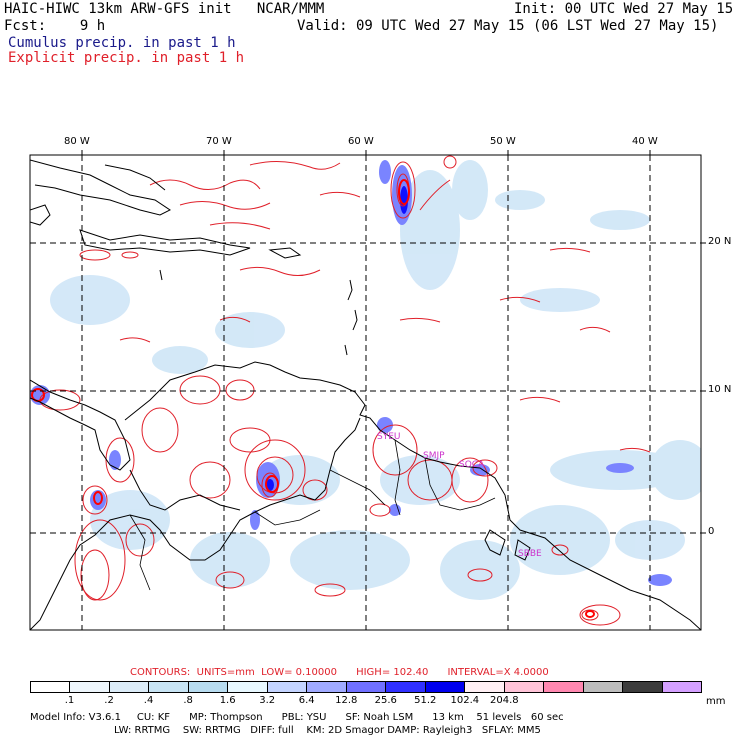 This screenshot has height=740, width=740. Describe the element at coordinates (385, 700) in the screenshot. I see `colorbar-tick-label: 25.6` at that location.